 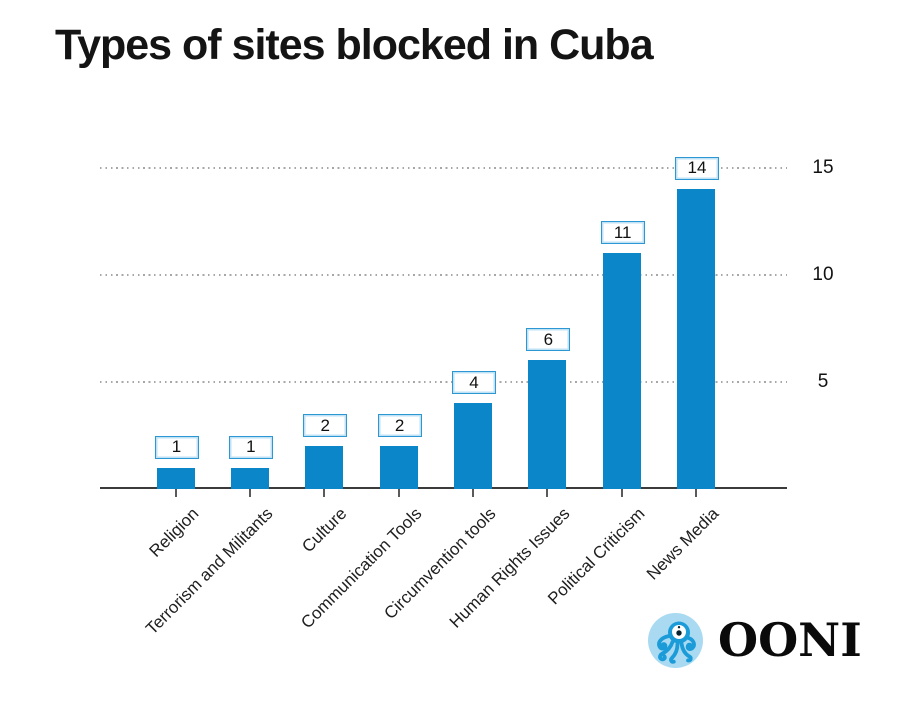 What do you see at coordinates (790, 640) in the screenshot?
I see `logo-text: OONI` at bounding box center [790, 640].